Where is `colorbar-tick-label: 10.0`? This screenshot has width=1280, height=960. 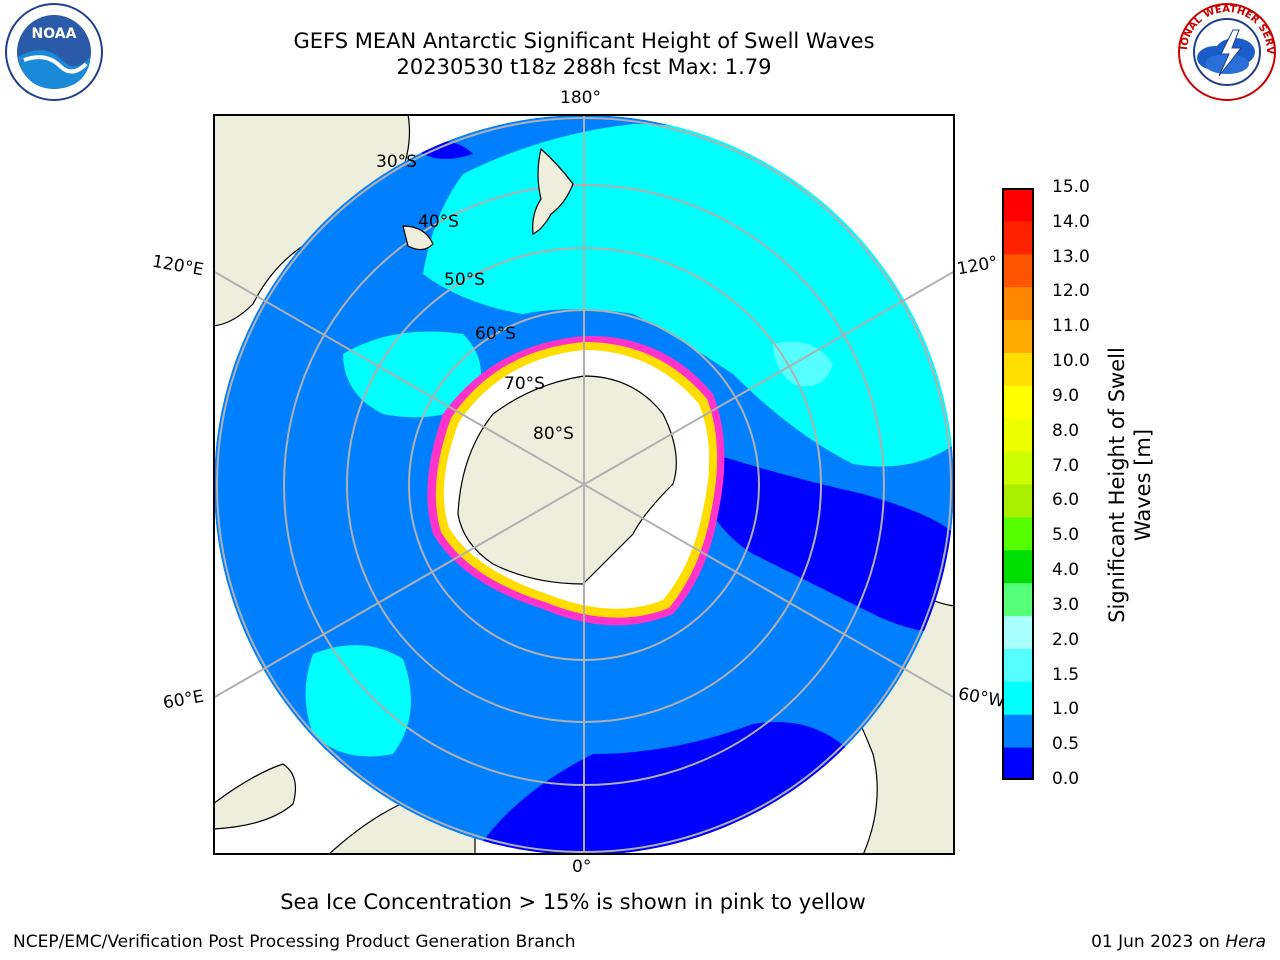 colorbar-tick-label: 10.0 is located at coordinates (1071, 361).